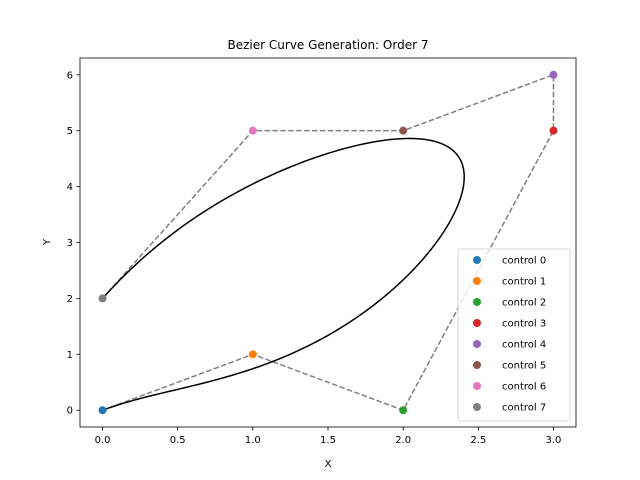 This screenshot has width=640, height=480. What do you see at coordinates (70, 299) in the screenshot?
I see `y-tick-label: 2` at bounding box center [70, 299].